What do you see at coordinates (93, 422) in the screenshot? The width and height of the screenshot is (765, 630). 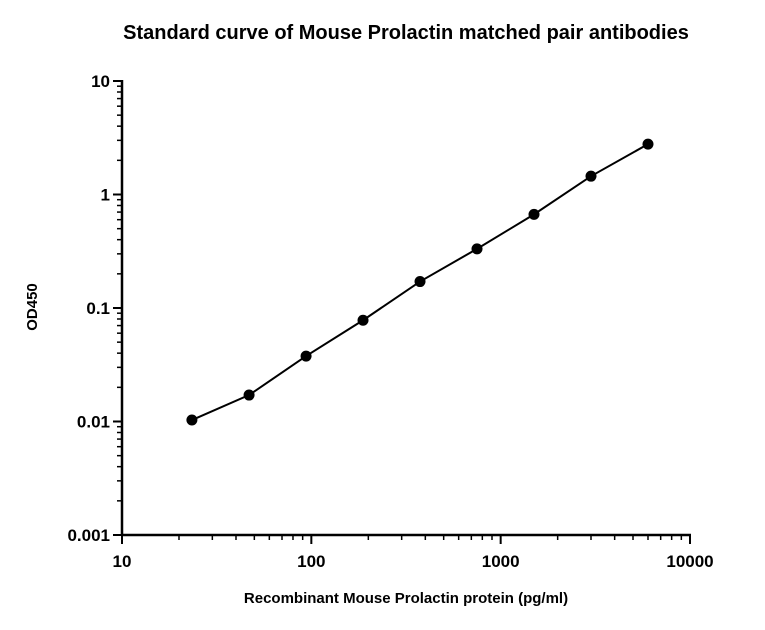 I see `y-tick-label: 0.01` at bounding box center [93, 422].